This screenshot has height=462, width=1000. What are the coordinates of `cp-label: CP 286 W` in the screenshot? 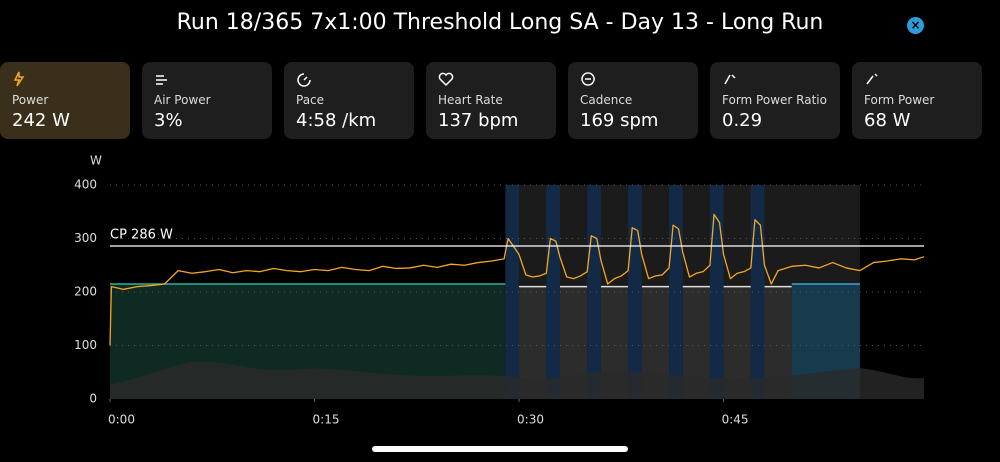 It's located at (141, 234).